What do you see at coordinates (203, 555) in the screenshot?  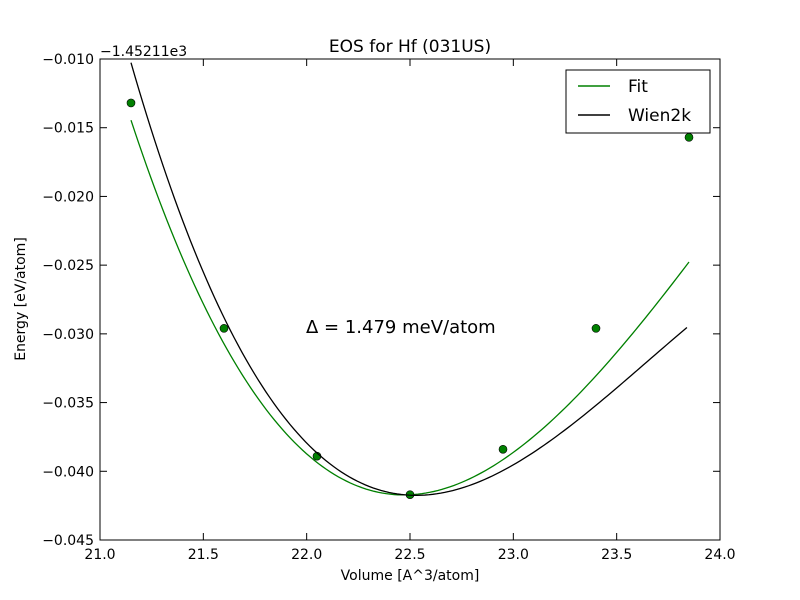 I see `x-tick-label: 21.5` at bounding box center [203, 555].